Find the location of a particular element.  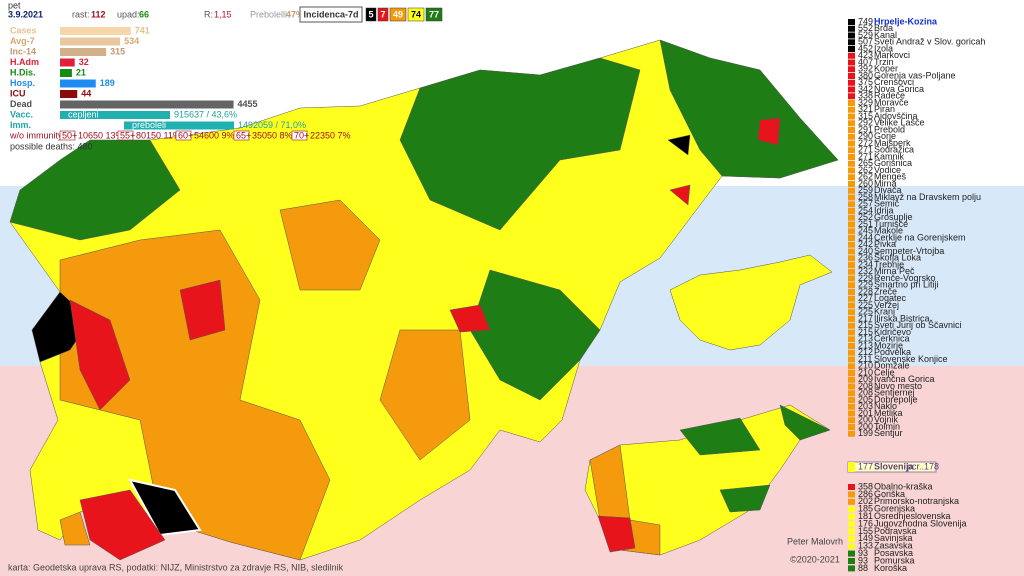

region-value: 155 is located at coordinates (865, 531).